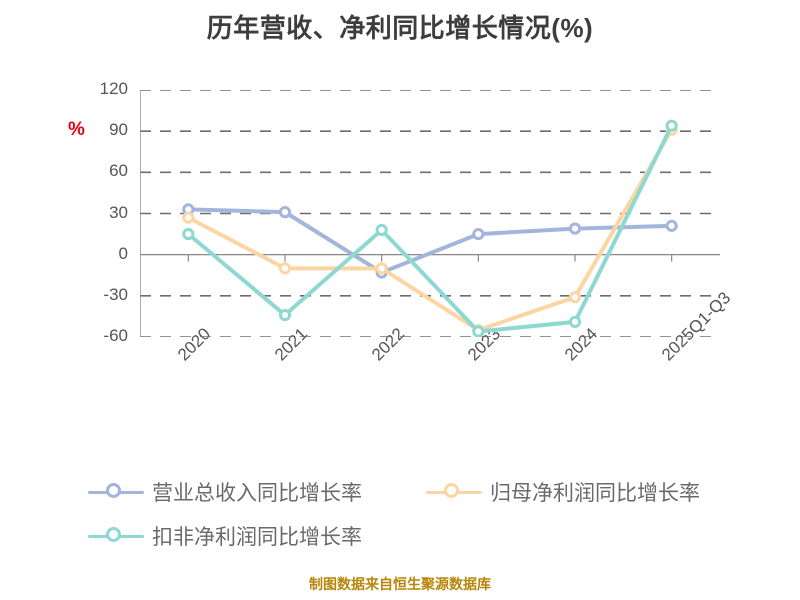 The image size is (800, 600). What do you see at coordinates (418, 492) in the screenshot?
I see `legend-row: 营业总收入同比增长率 归母净利润同比增长率` at bounding box center [418, 492].